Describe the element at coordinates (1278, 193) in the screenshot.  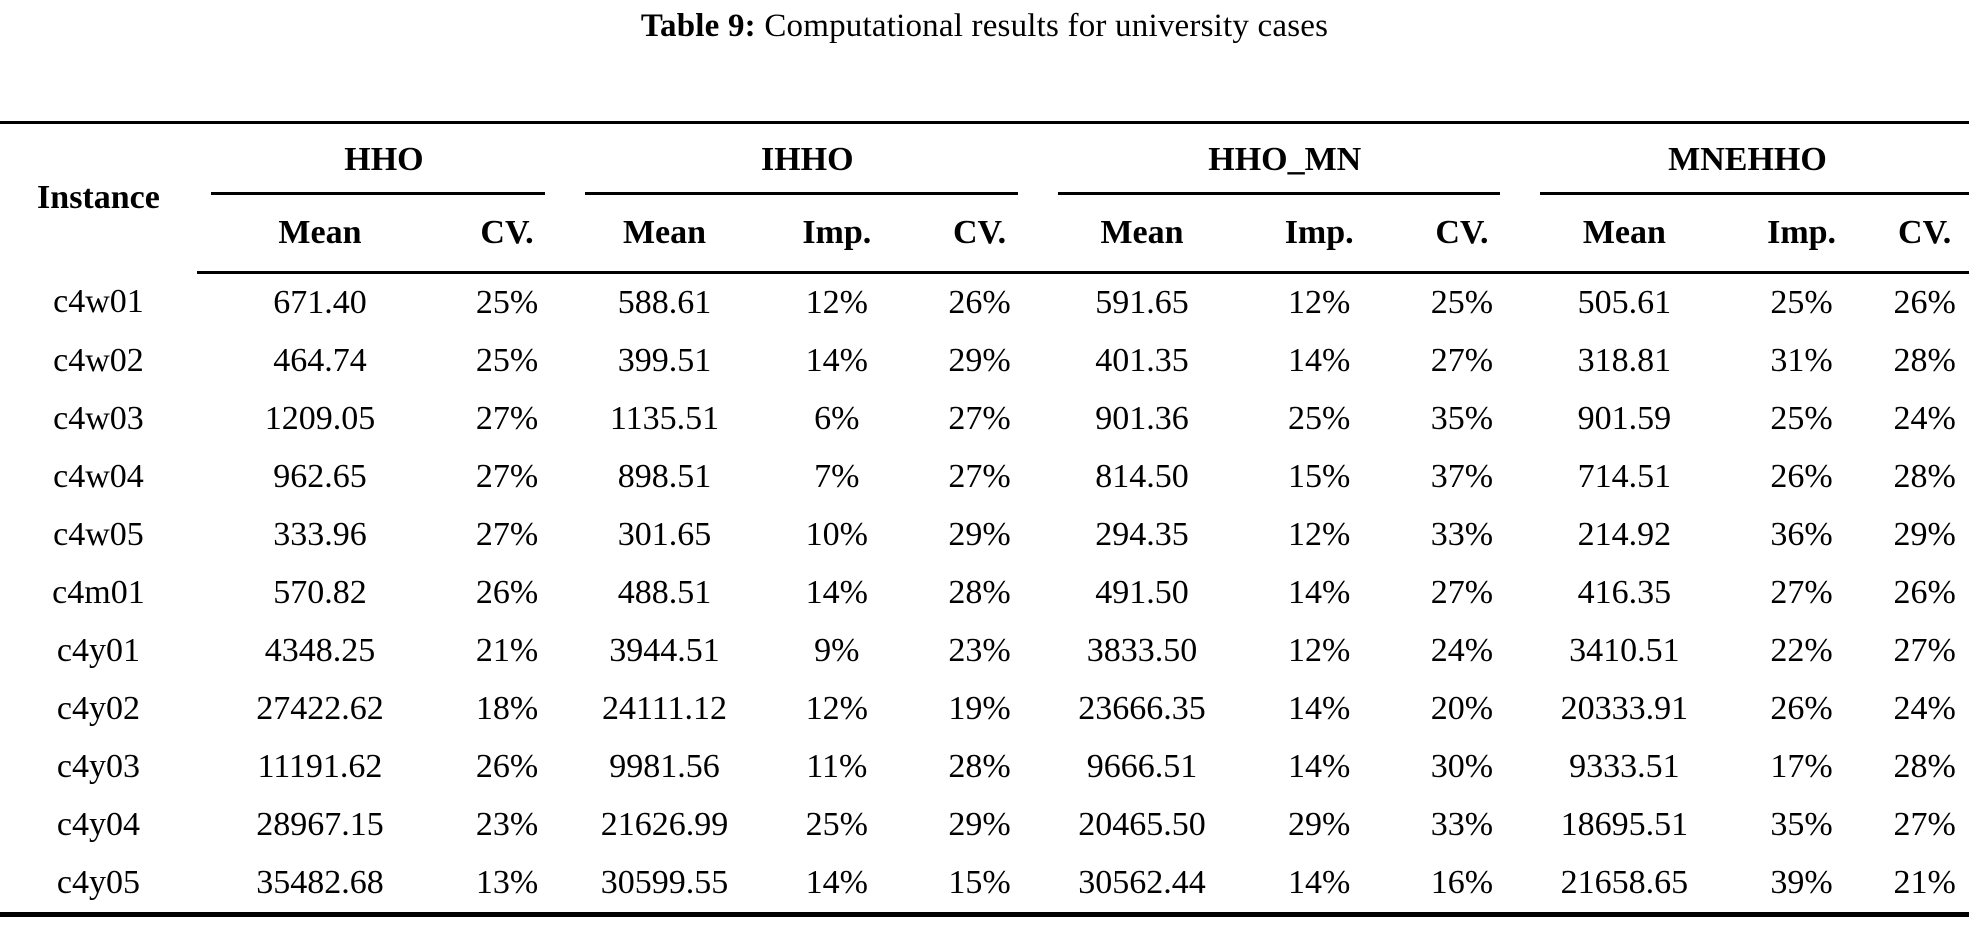
I see `cmidrule-hho-mn` at that location.